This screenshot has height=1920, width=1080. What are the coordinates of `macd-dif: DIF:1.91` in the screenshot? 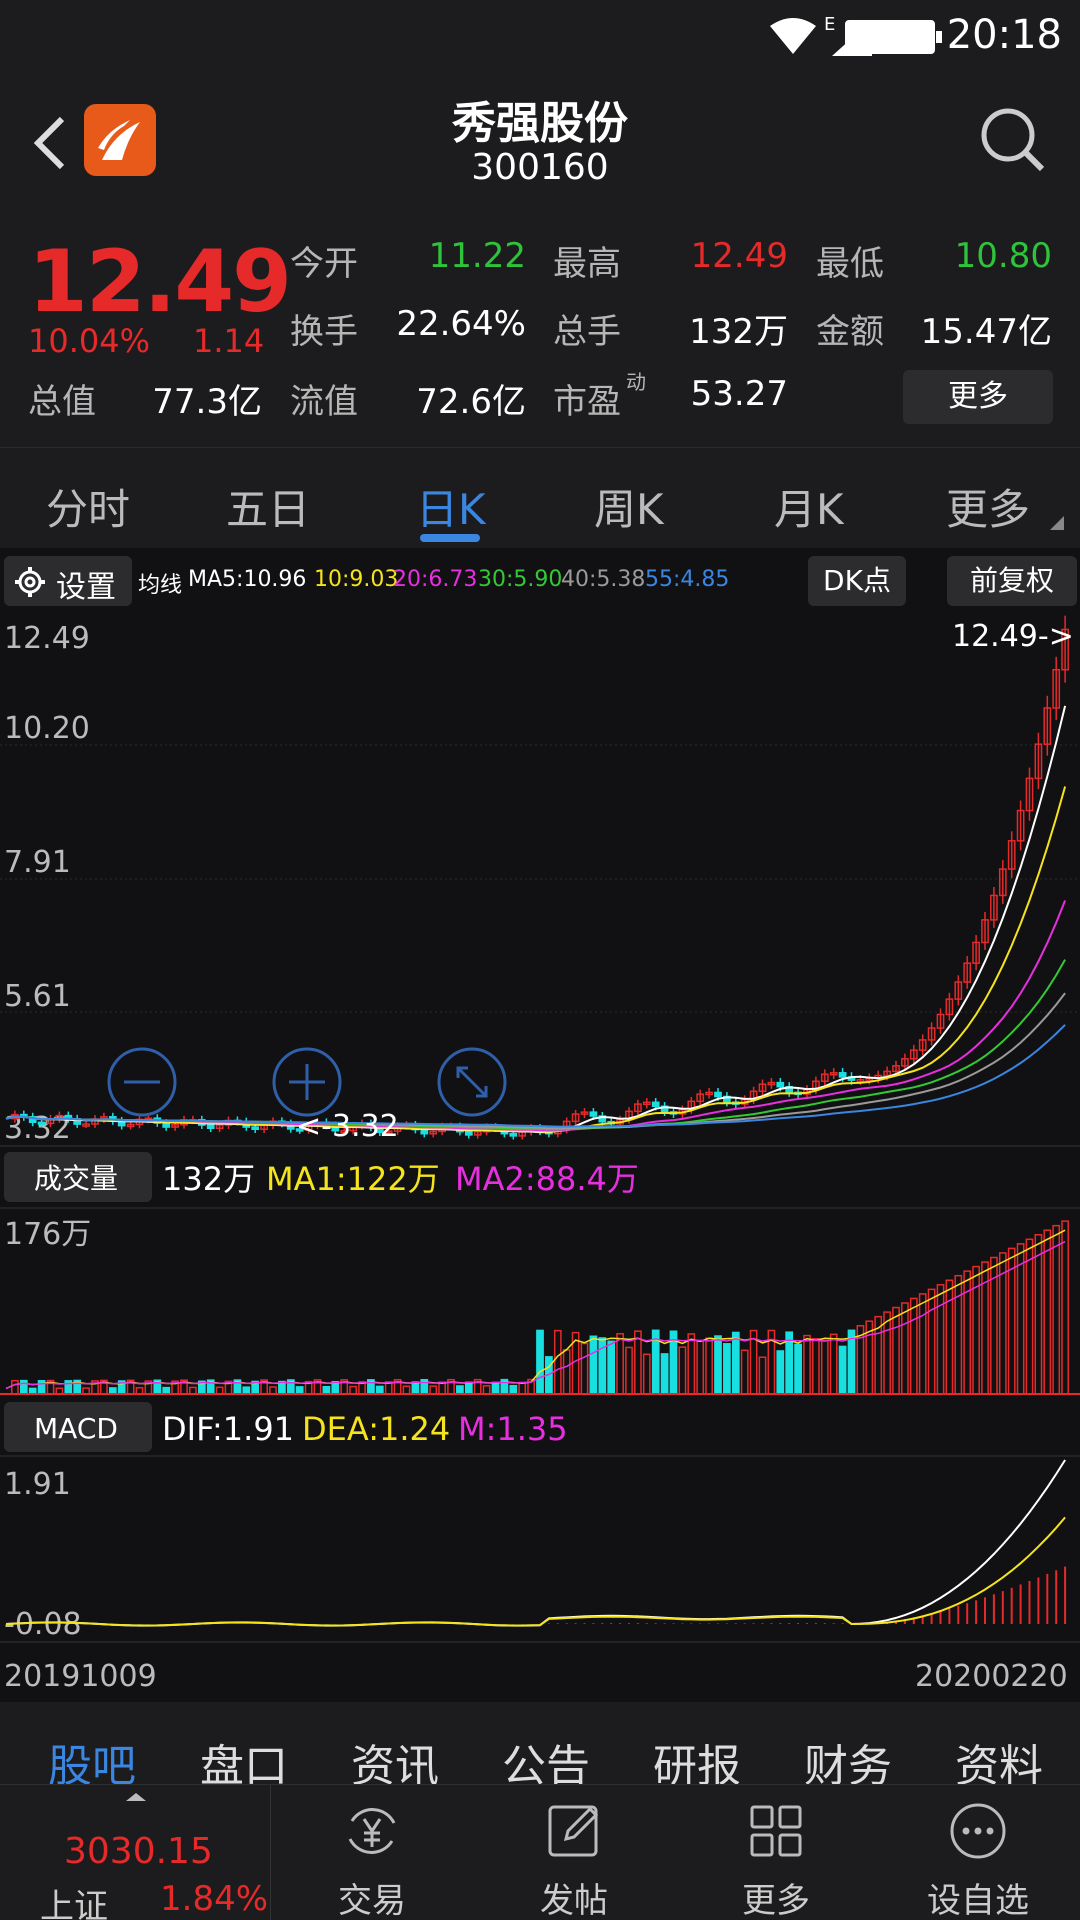 It's located at (228, 1429).